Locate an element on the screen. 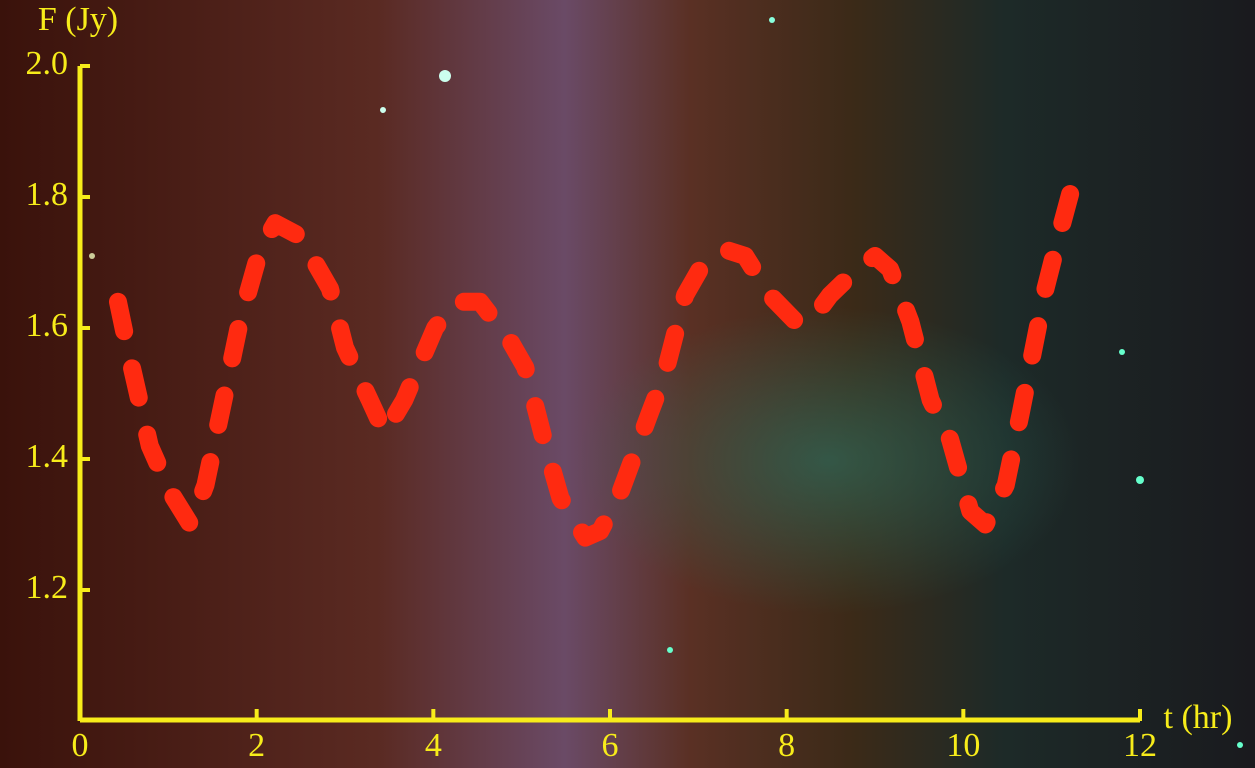  y-tick-label: 1.2 is located at coordinates (47, 587).